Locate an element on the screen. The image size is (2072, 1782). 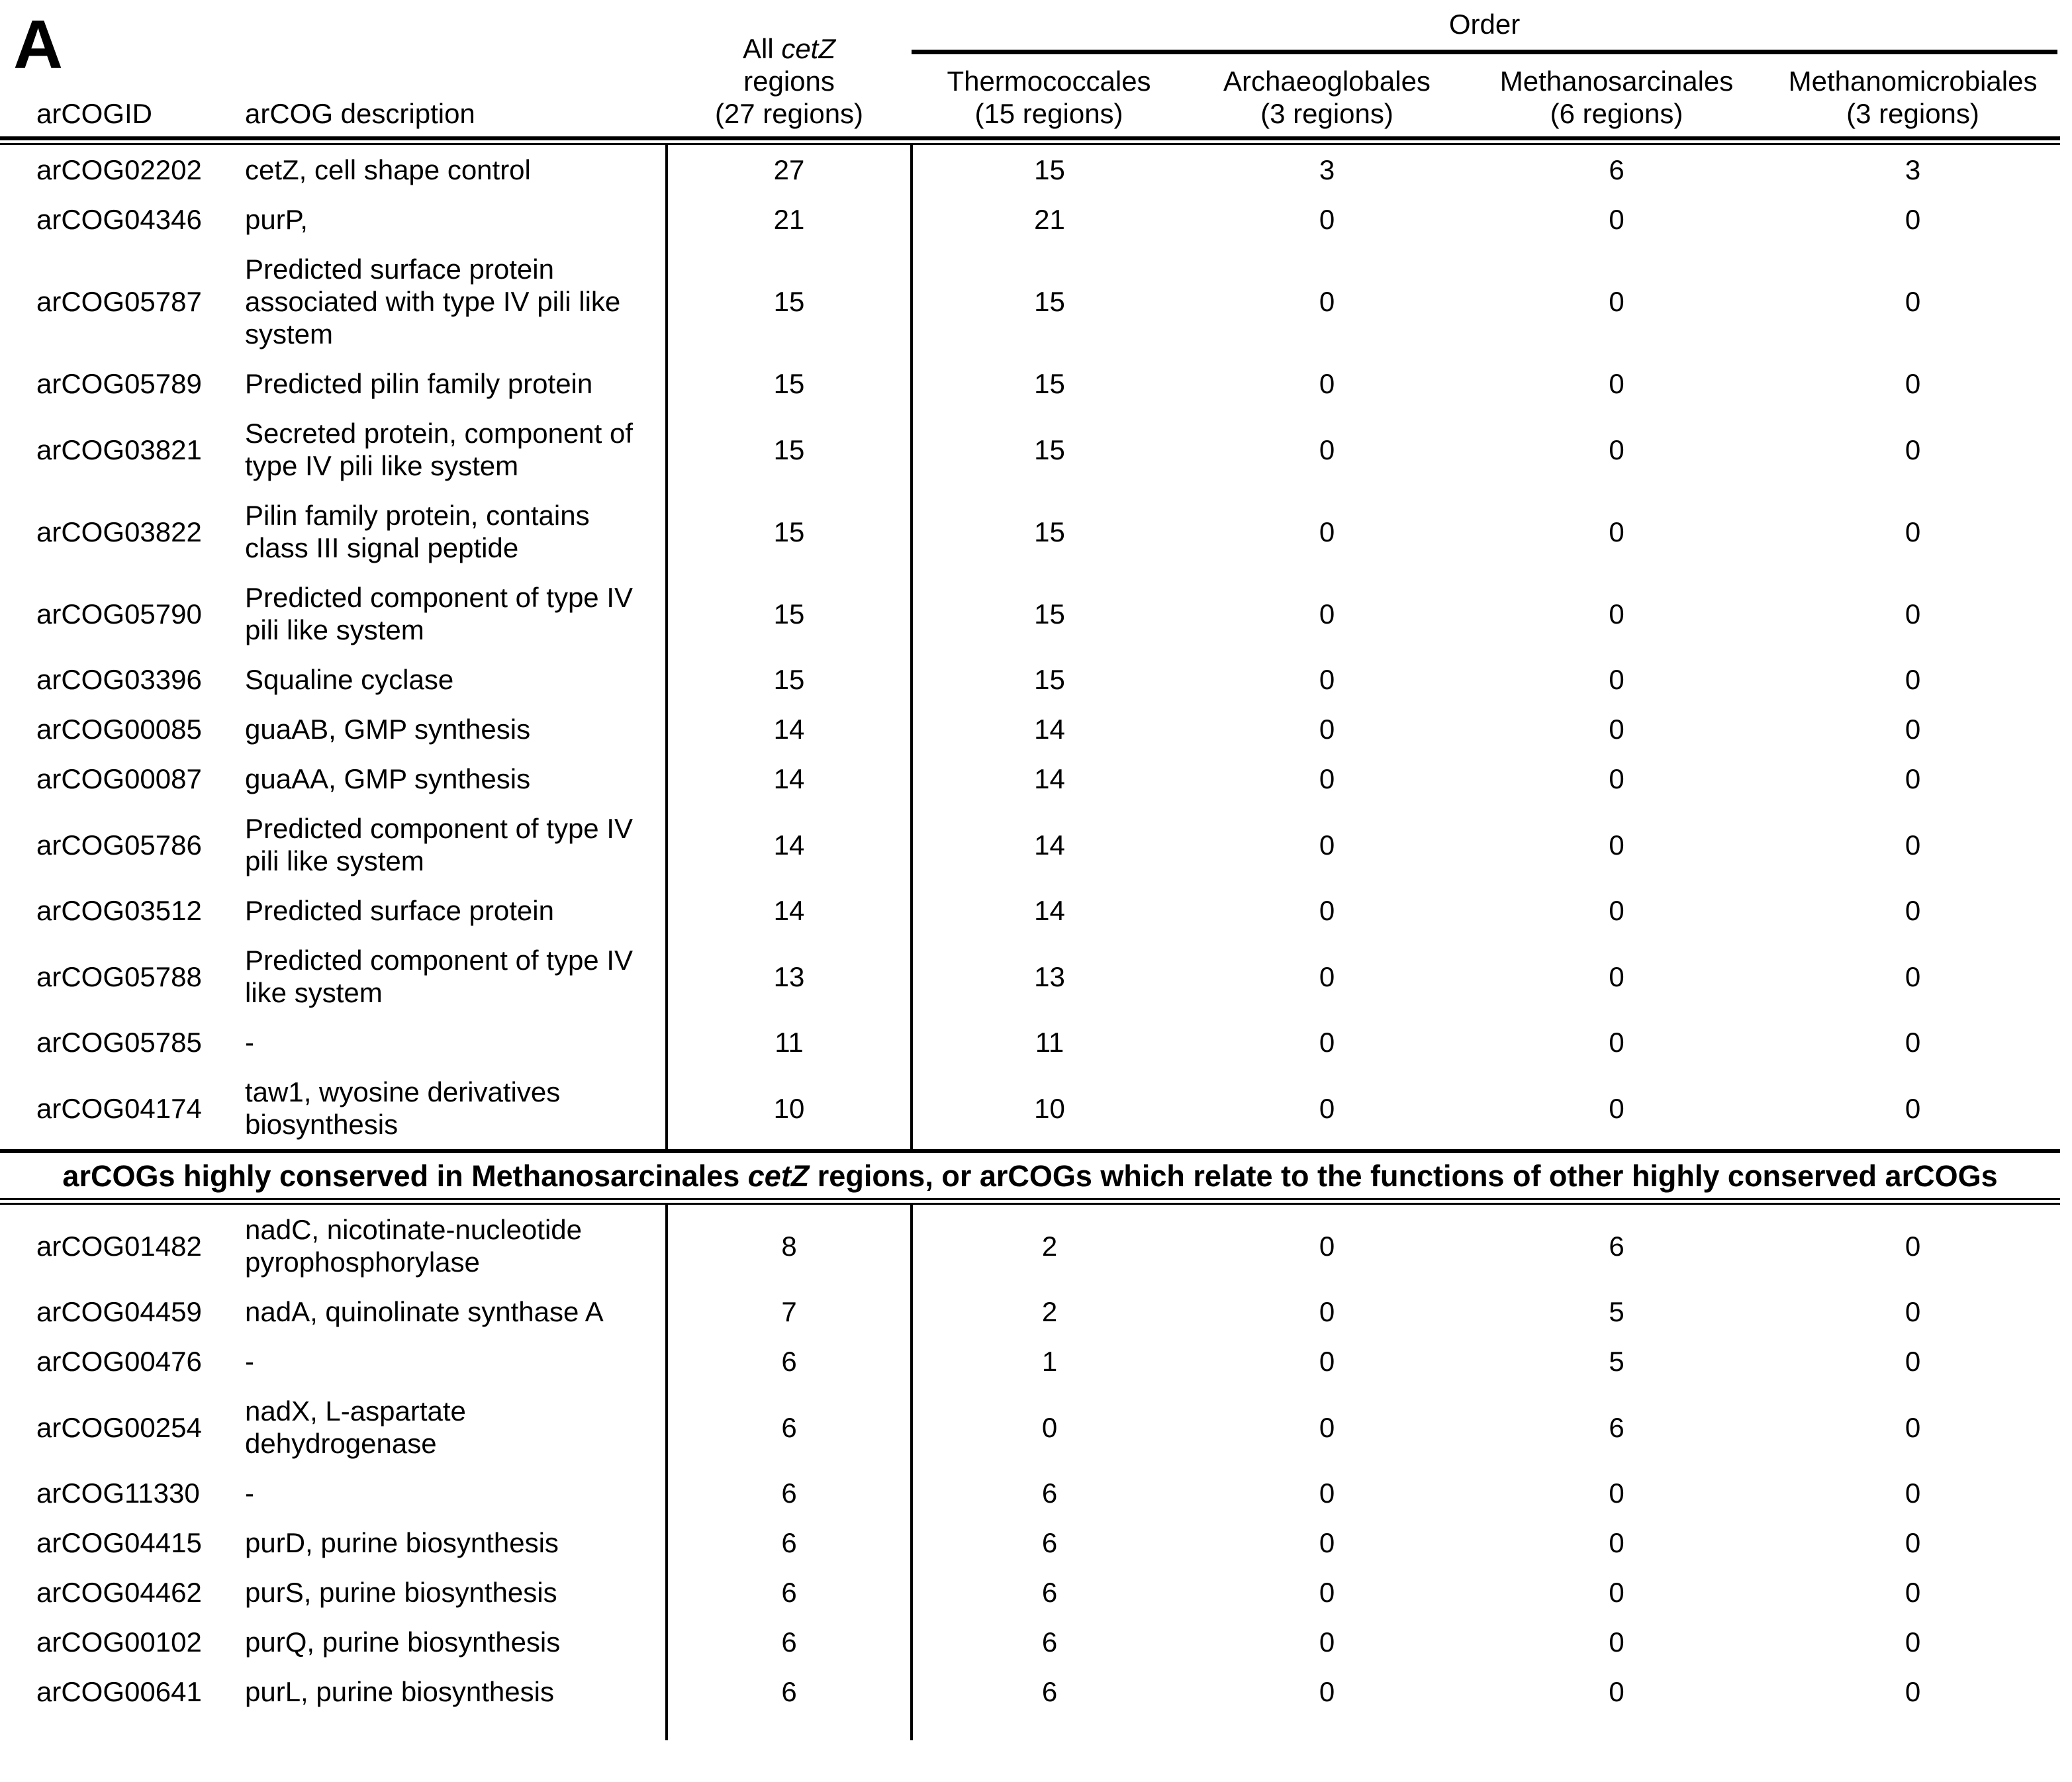
all-cetz-regions-count-cell: 11 is located at coordinates (789, 1042).